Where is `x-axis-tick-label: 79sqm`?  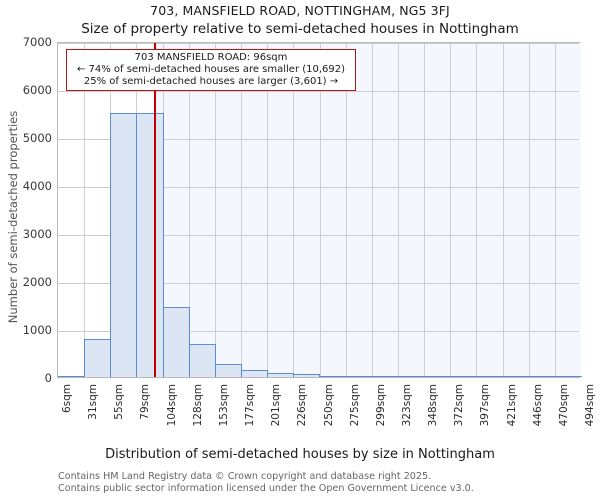 x-axis-tick-label: 79sqm is located at coordinates (145, 402).